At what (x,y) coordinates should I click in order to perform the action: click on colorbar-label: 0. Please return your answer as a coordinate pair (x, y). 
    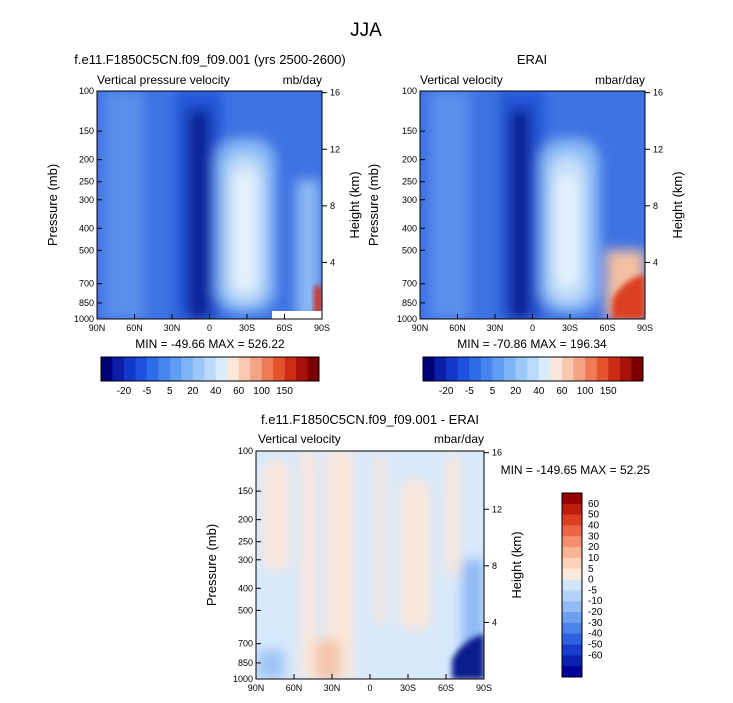
    Looking at the image, I should click on (591, 580).